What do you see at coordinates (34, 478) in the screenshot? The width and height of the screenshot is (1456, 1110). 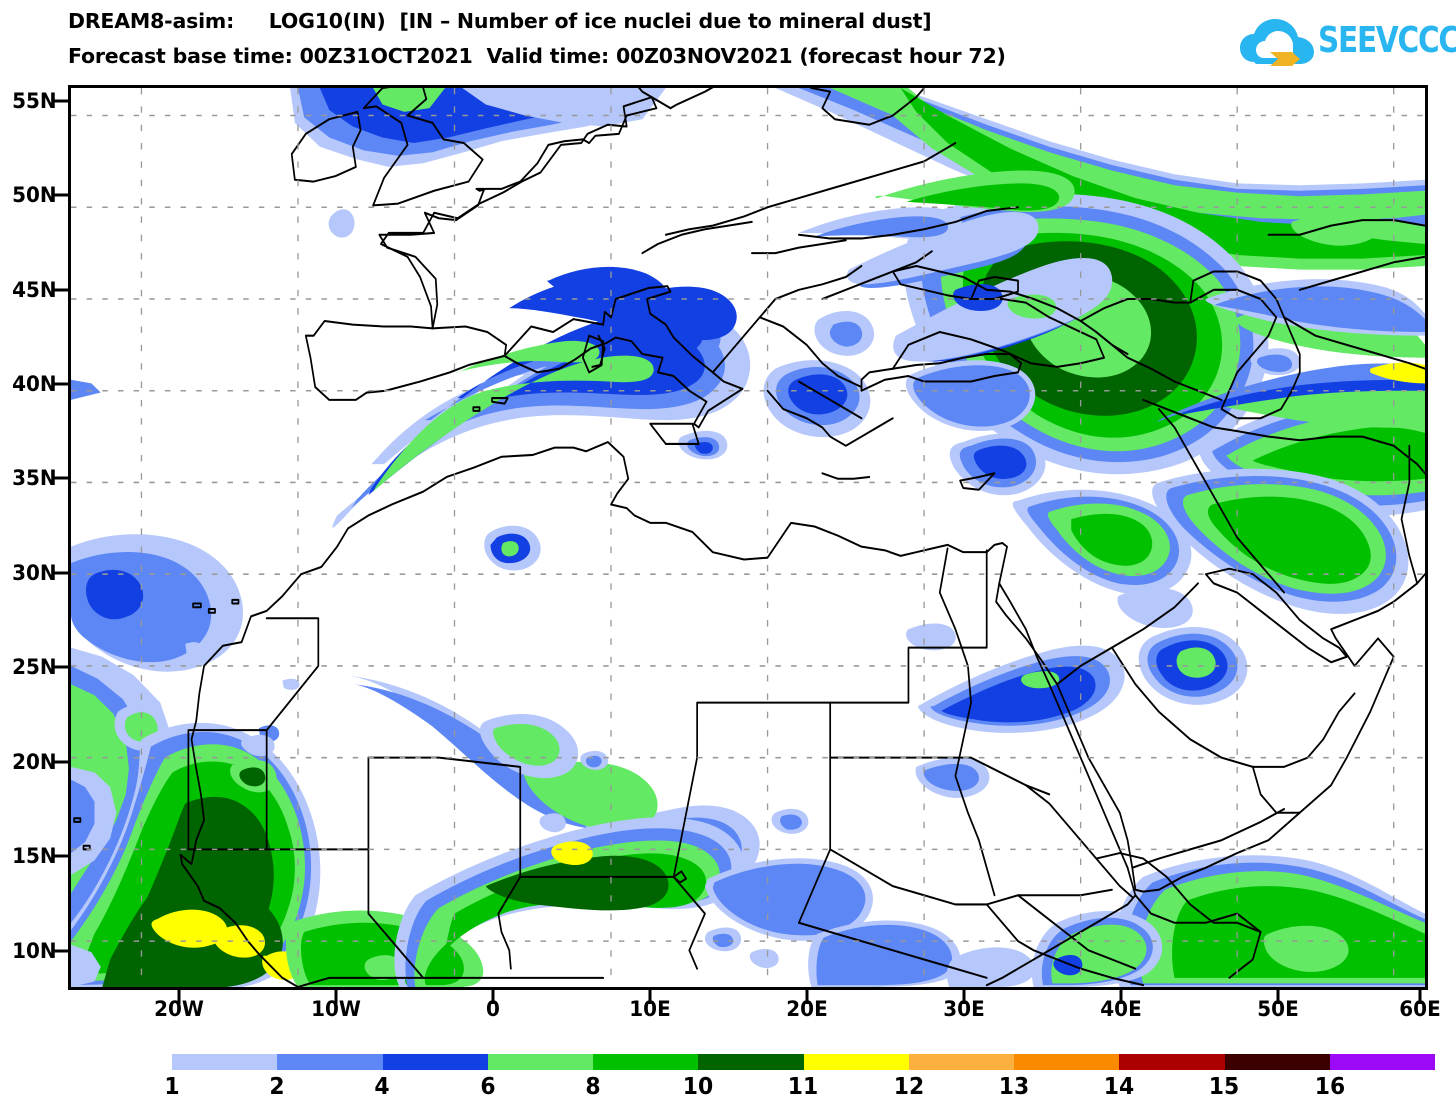 I see `lat-label-35N: 35N` at bounding box center [34, 478].